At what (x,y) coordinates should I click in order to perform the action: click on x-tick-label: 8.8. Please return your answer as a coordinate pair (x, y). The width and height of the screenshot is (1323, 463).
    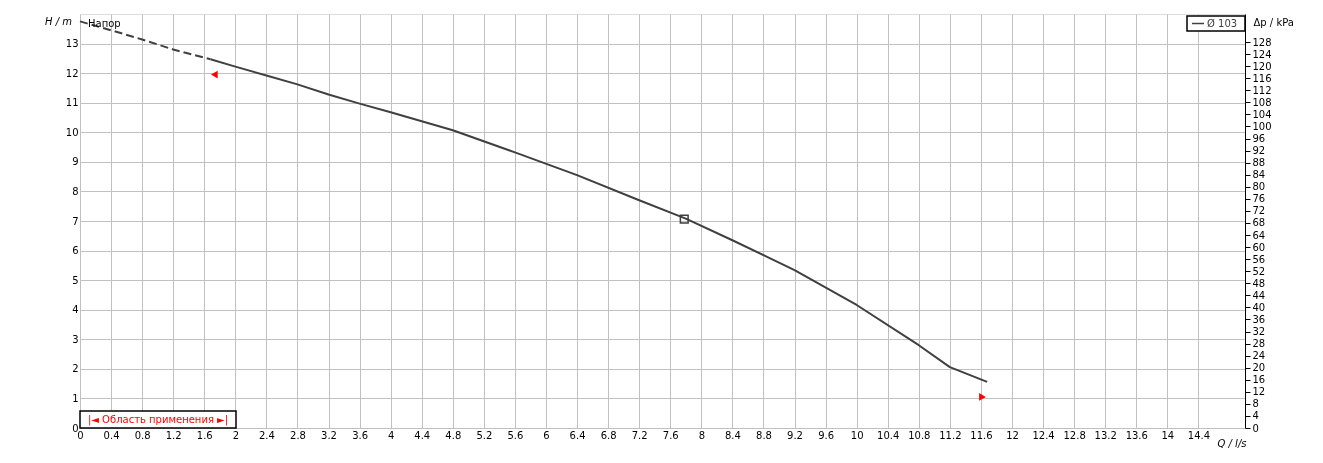
    Looking at the image, I should click on (764, 435).